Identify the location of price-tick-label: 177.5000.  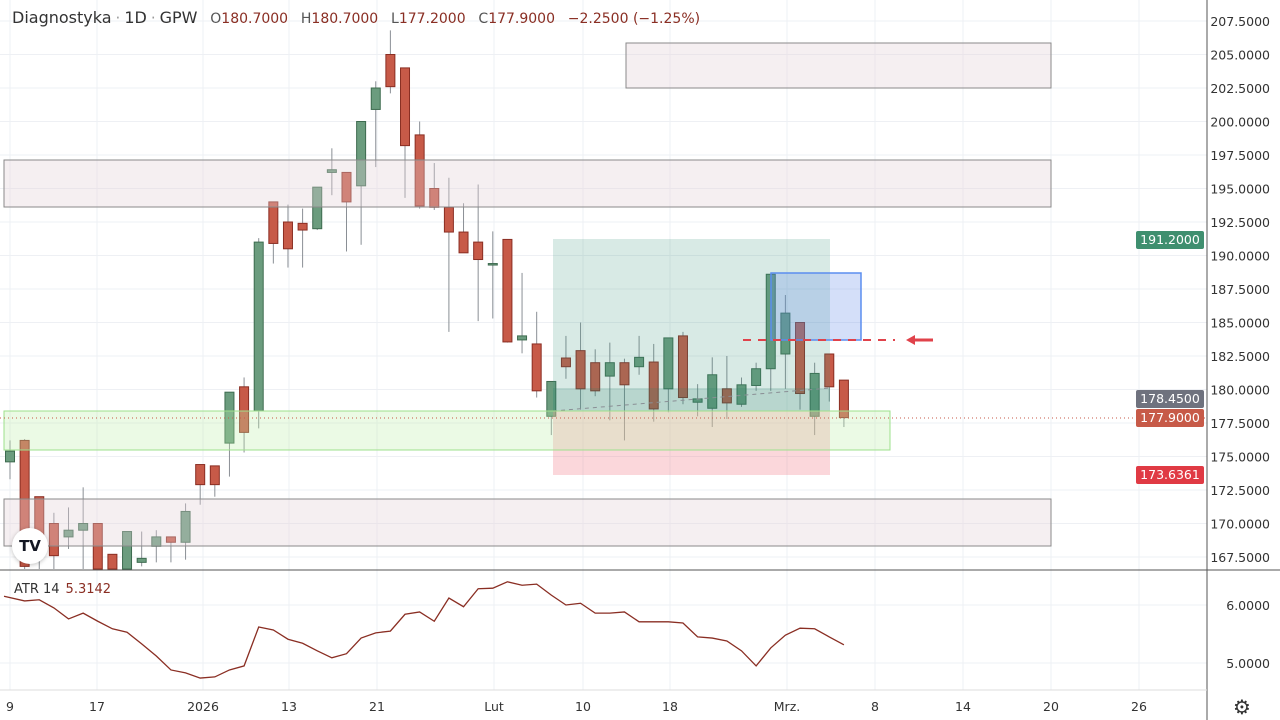
(1240, 423).